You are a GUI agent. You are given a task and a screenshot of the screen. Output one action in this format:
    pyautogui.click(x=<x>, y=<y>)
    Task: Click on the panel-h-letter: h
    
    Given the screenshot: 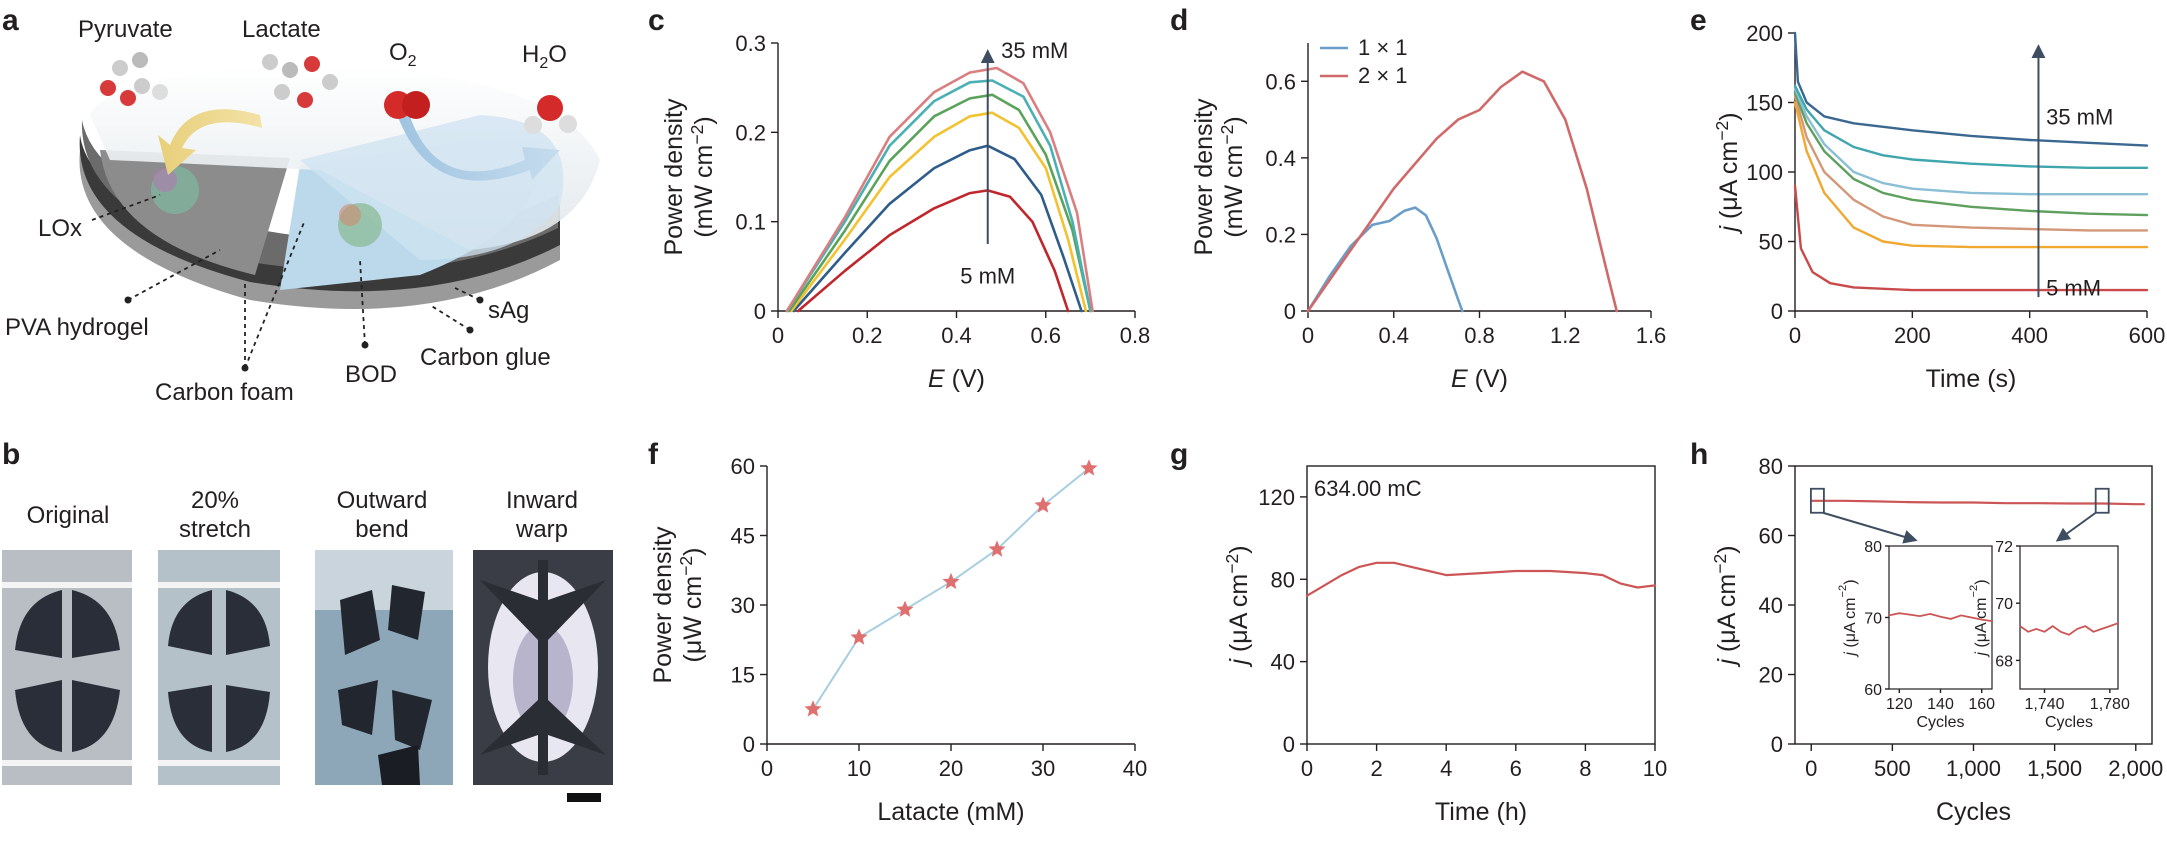 What is the action you would take?
    pyautogui.click(x=1699, y=454)
    